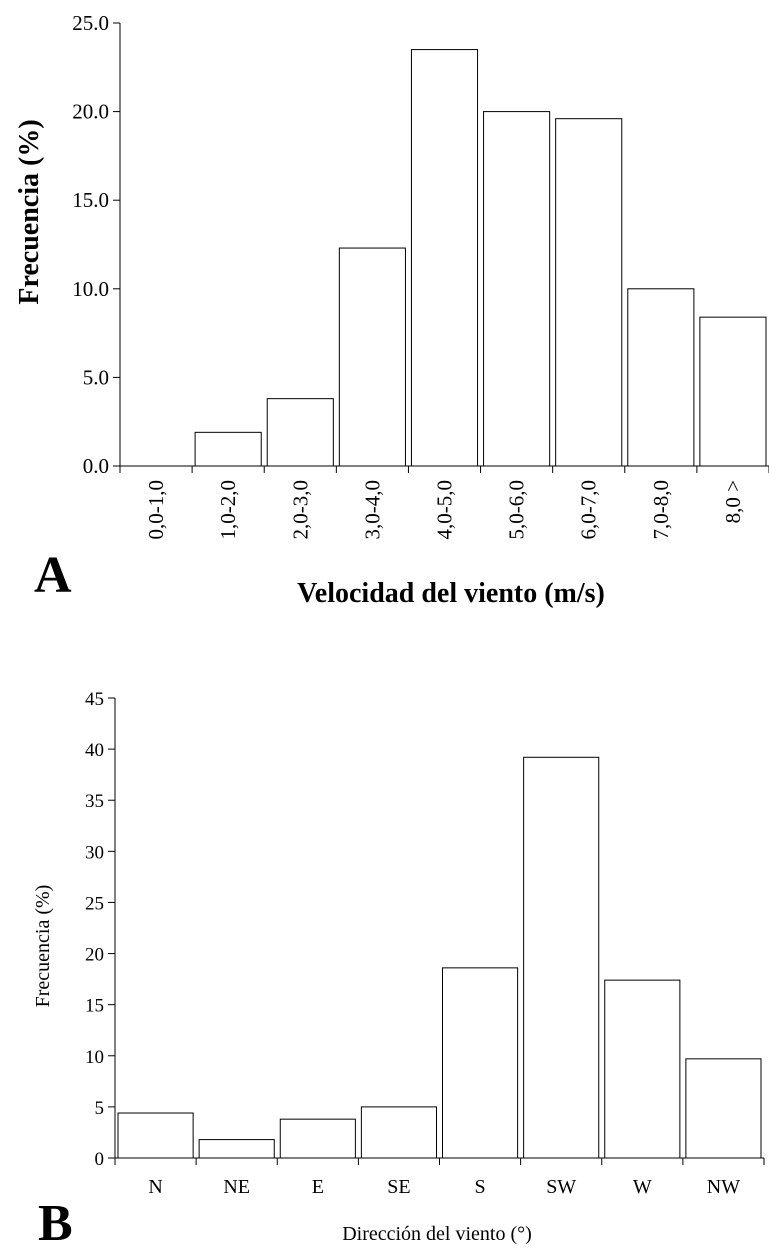  Describe the element at coordinates (100, 929) in the screenshot. I see `panel-b-y-ticks: 0 5 10 15 20 25 30 35 40 45` at that location.